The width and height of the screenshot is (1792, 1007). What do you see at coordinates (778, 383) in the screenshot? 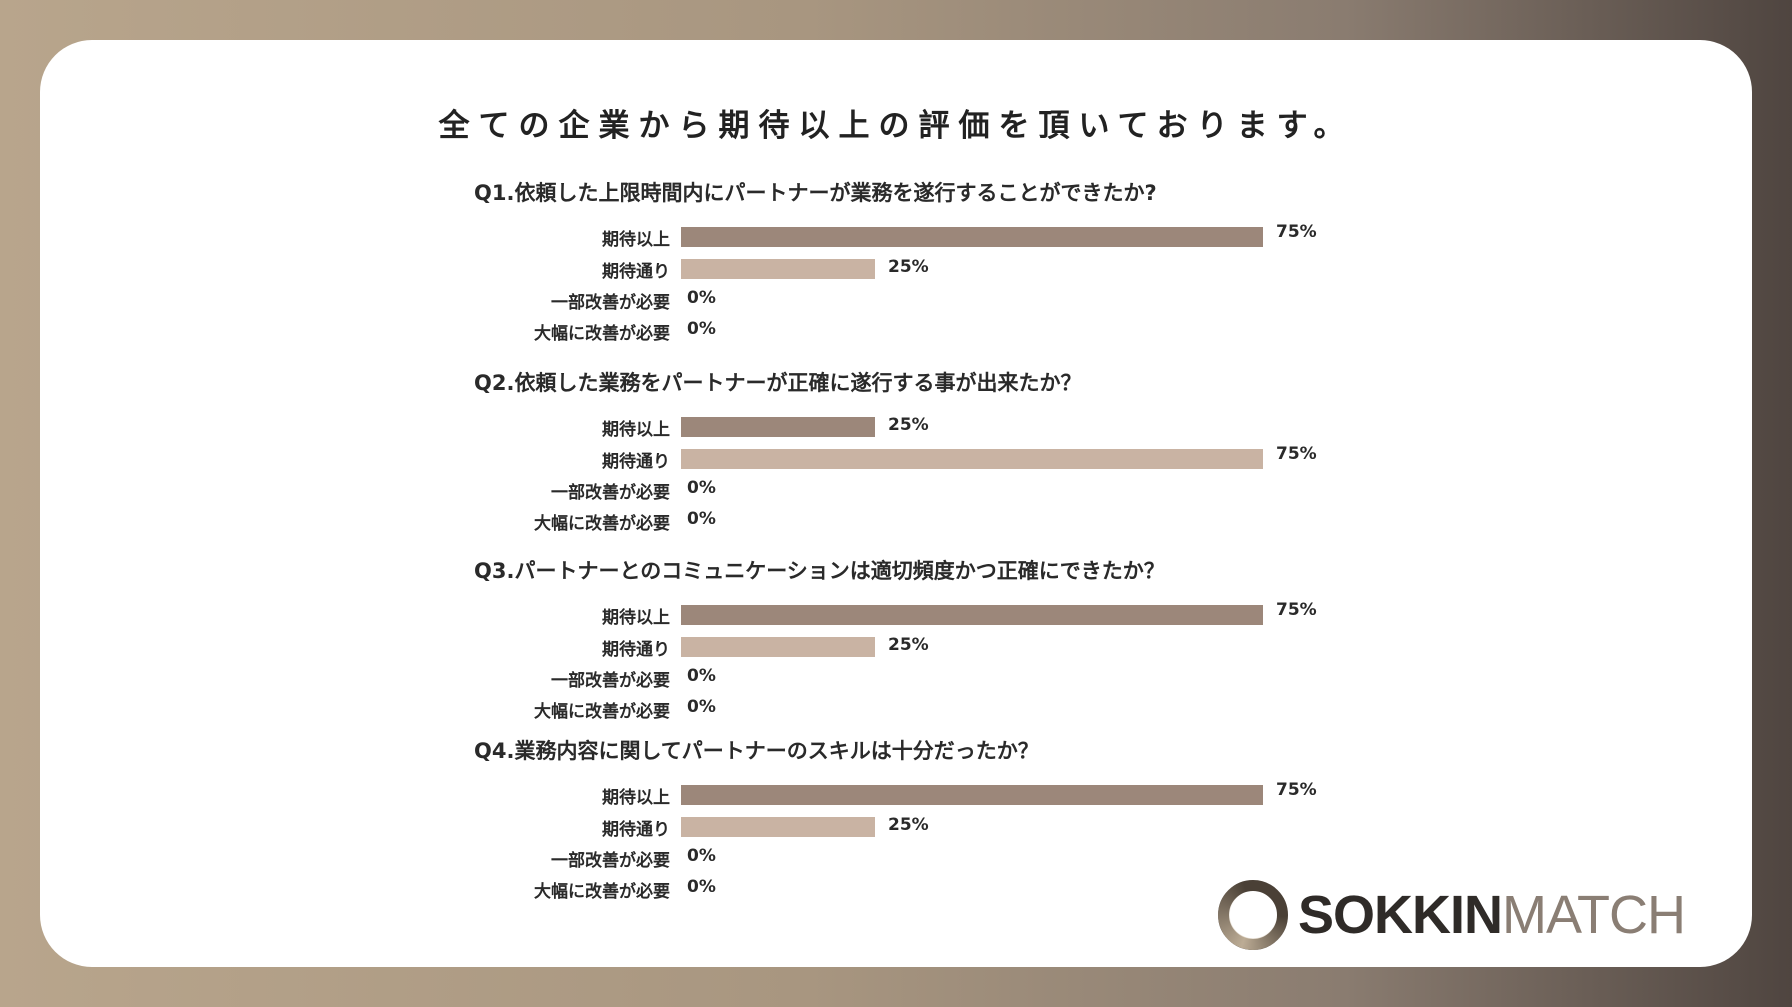
I see `question-title: Q2.依頼した業務をパートナーが正確に遂行する事が出来たか？` at bounding box center [778, 383].